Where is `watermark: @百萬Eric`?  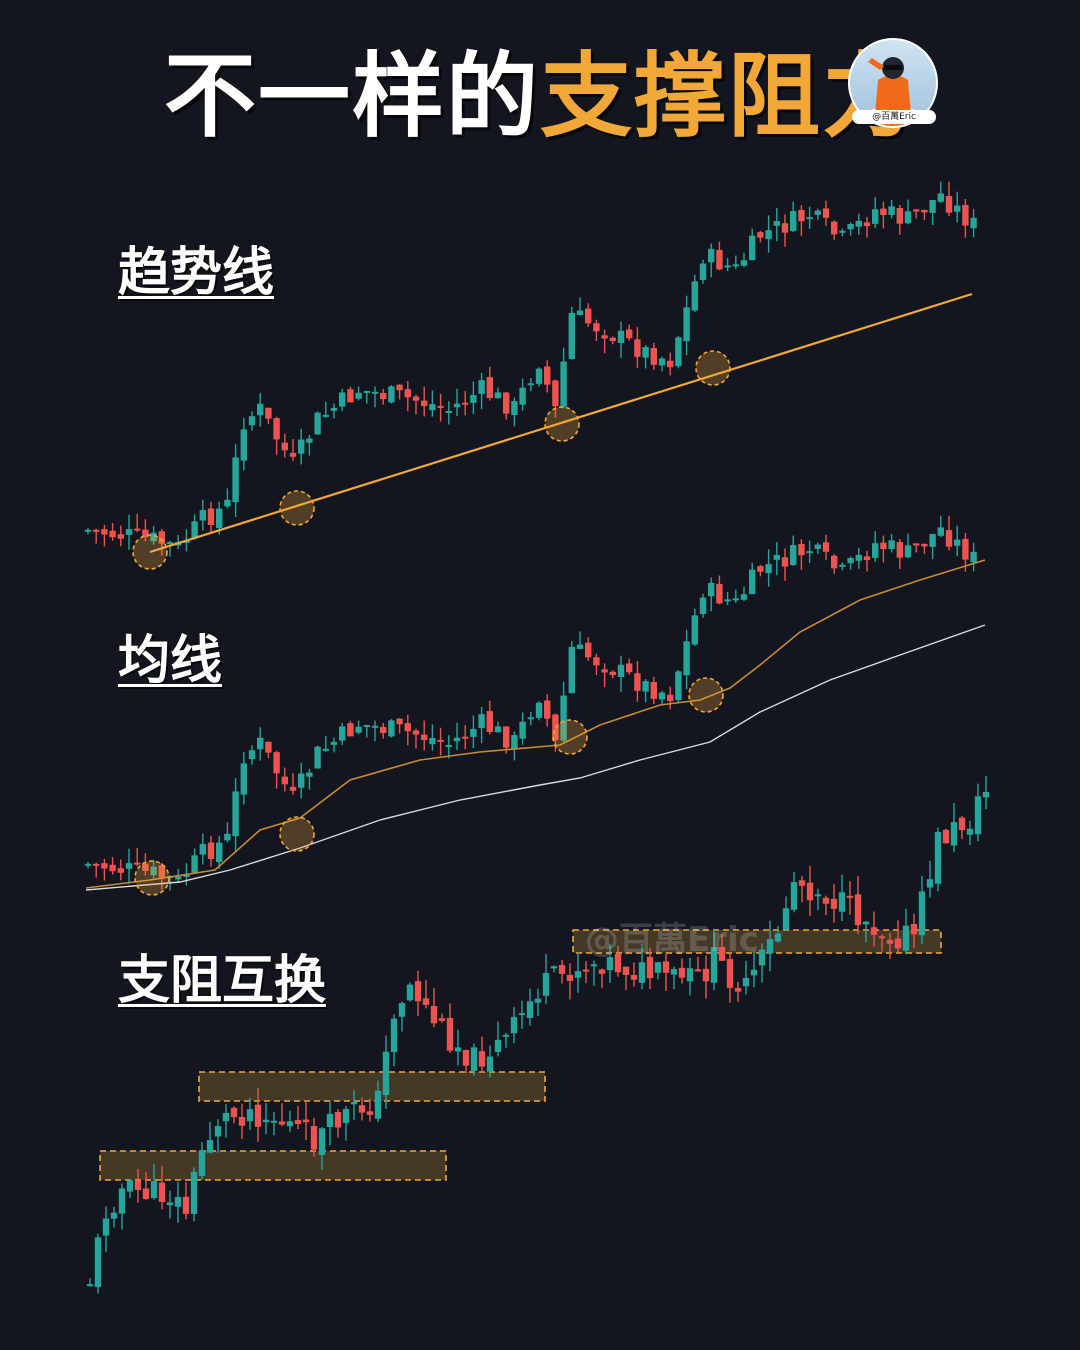
watermark: @百萬Eric is located at coordinates (672, 940).